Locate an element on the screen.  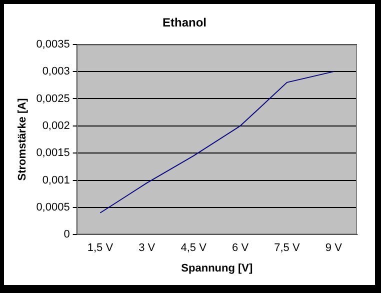
chart-title: Ethanol is located at coordinates (184, 23).